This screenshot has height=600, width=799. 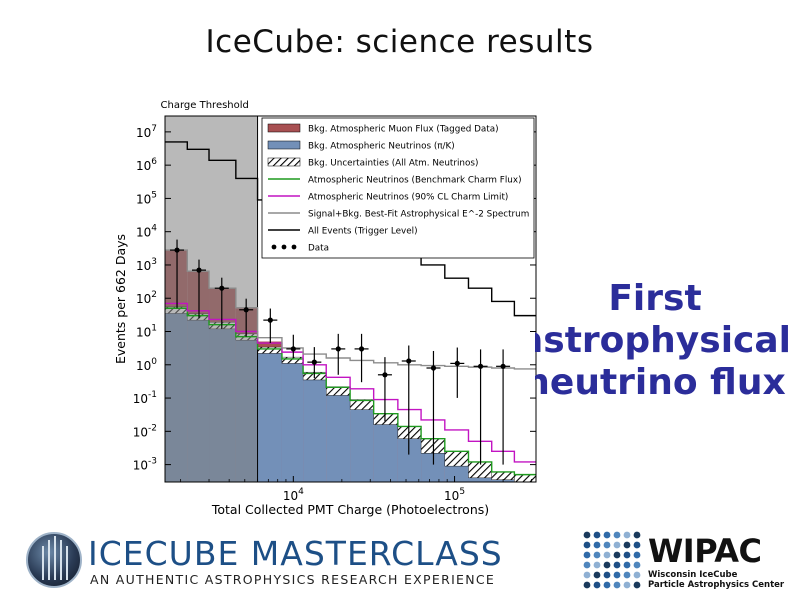 I want to click on y-tick-label: 10⁴, so click(x=146, y=232).